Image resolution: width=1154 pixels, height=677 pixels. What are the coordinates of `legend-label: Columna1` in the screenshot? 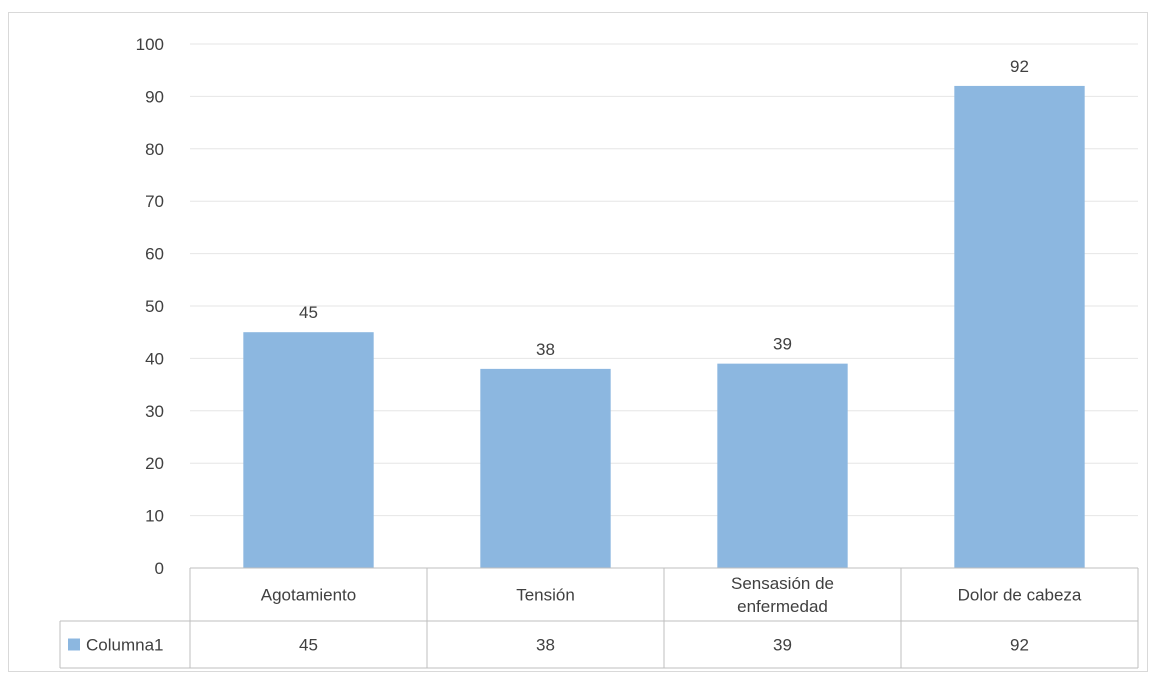 It's located at (125, 645).